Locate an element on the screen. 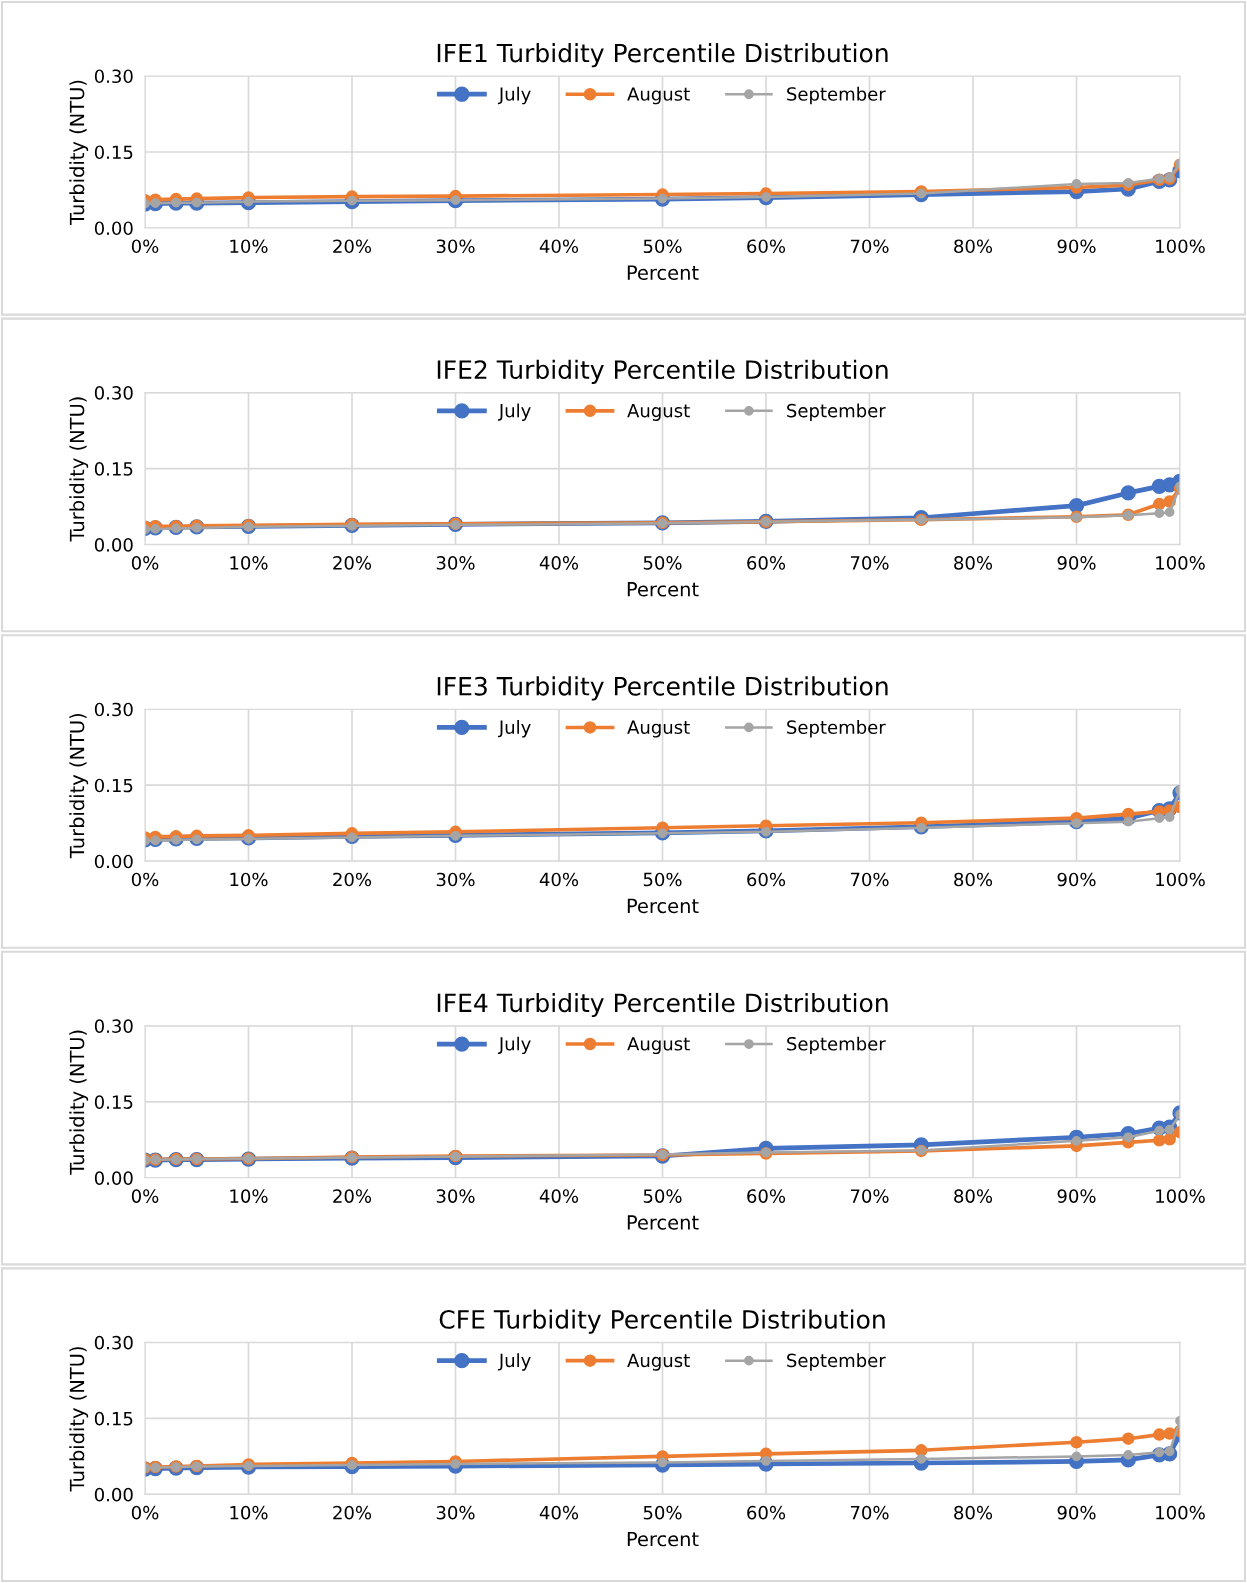 The height and width of the screenshot is (1583, 1247). chart-title: IFE3 Turbidity Percentile Distribution is located at coordinates (662, 688).